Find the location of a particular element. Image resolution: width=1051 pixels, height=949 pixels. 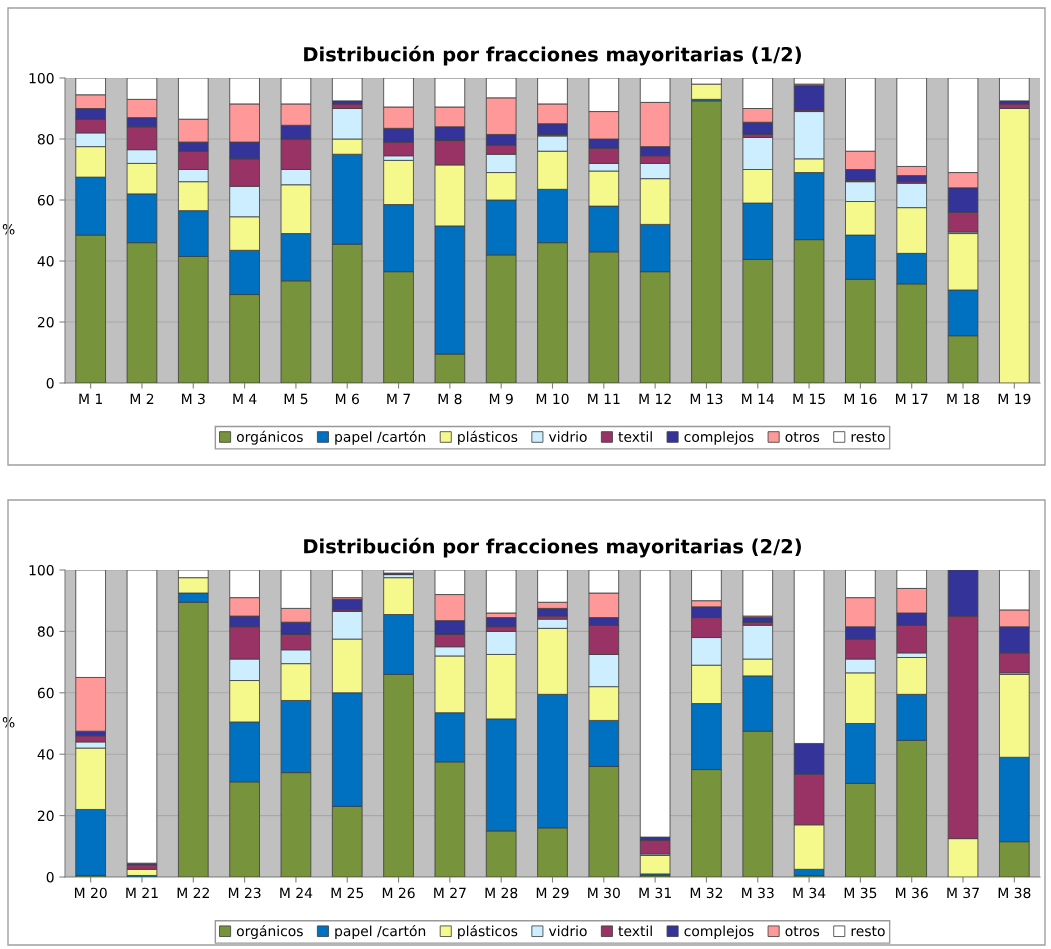

x-tick-label: M 5 is located at coordinates (296, 399).